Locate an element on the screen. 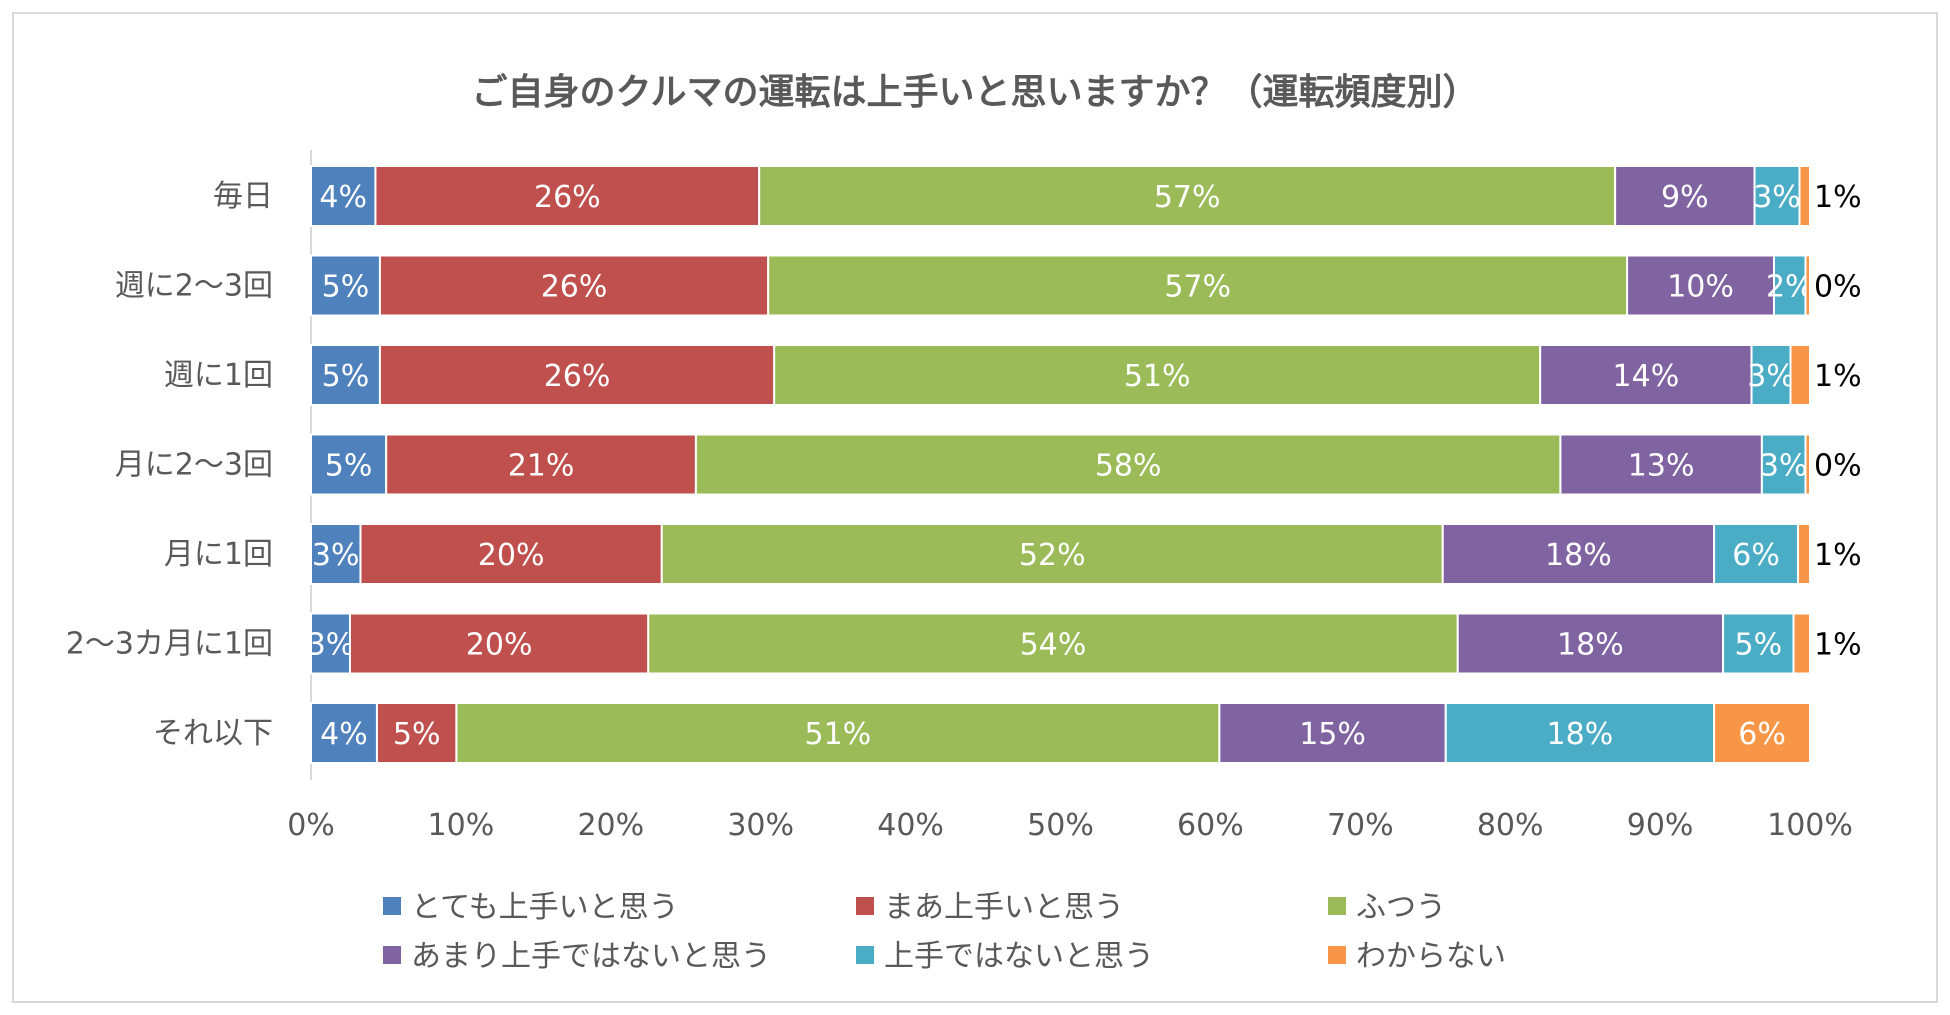 The height and width of the screenshot is (1015, 1950). category-label: 2〜3カ月に1回 is located at coordinates (169, 644).